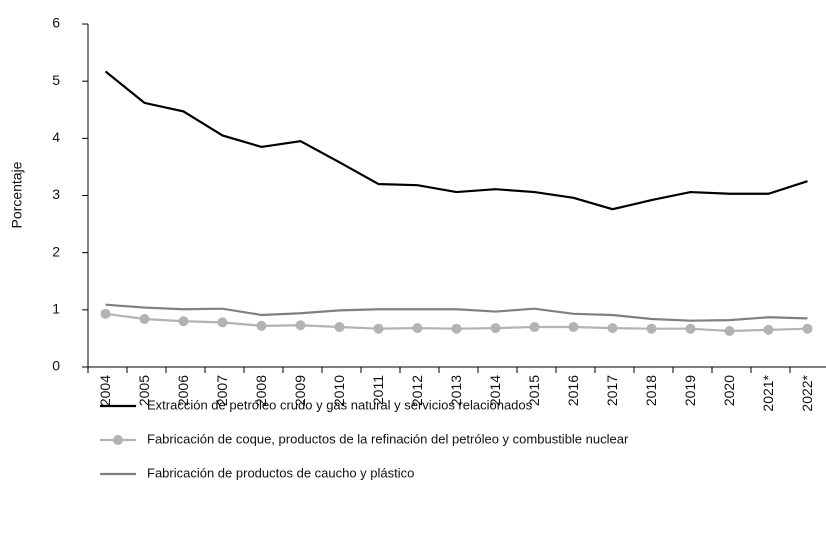  What do you see at coordinates (222, 390) in the screenshot?
I see `x-tick-label: 2007` at bounding box center [222, 390].